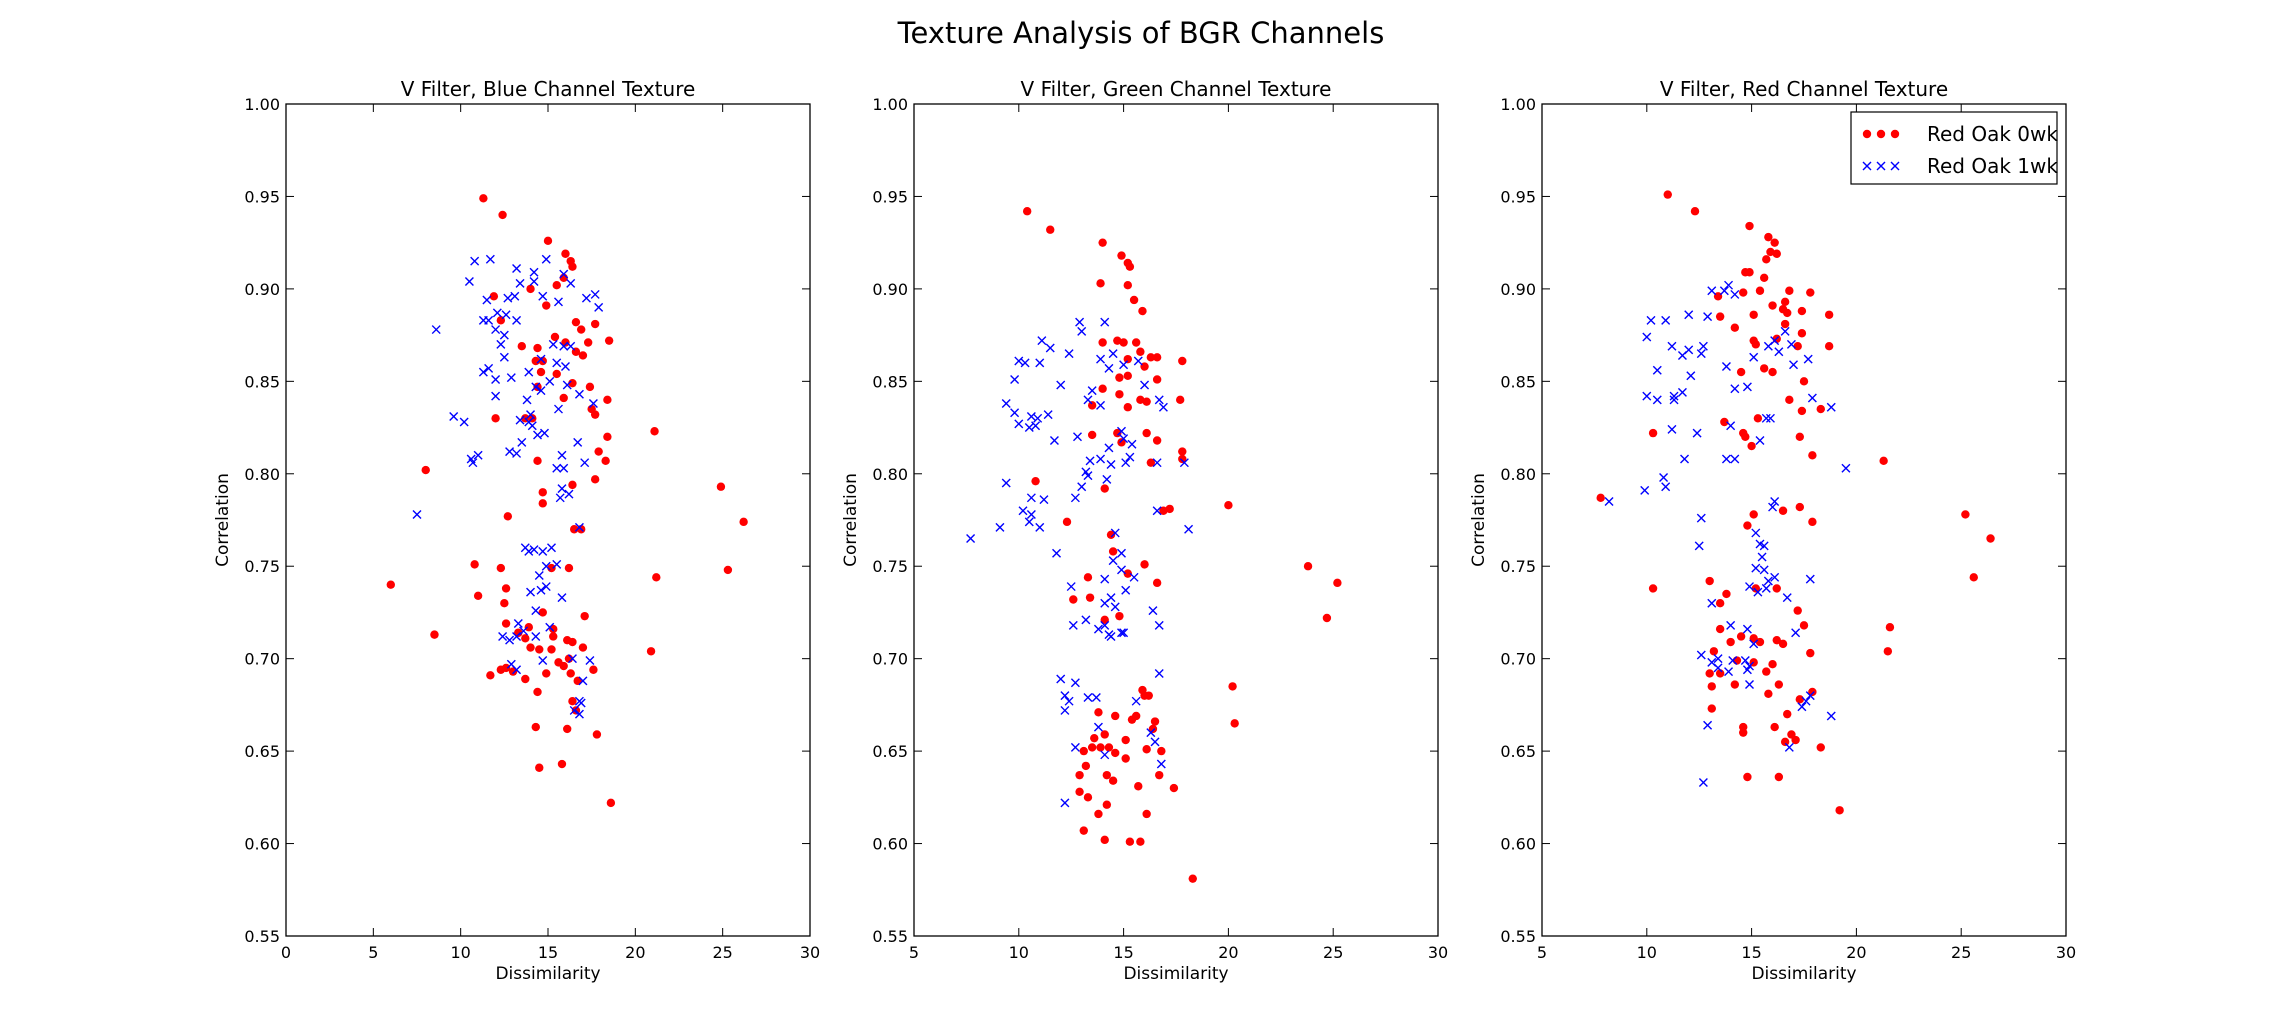 The width and height of the screenshot is (2283, 1035). What do you see at coordinates (1175, 974) in the screenshot?
I see `x-axis-label: Dissimilarity` at bounding box center [1175, 974].